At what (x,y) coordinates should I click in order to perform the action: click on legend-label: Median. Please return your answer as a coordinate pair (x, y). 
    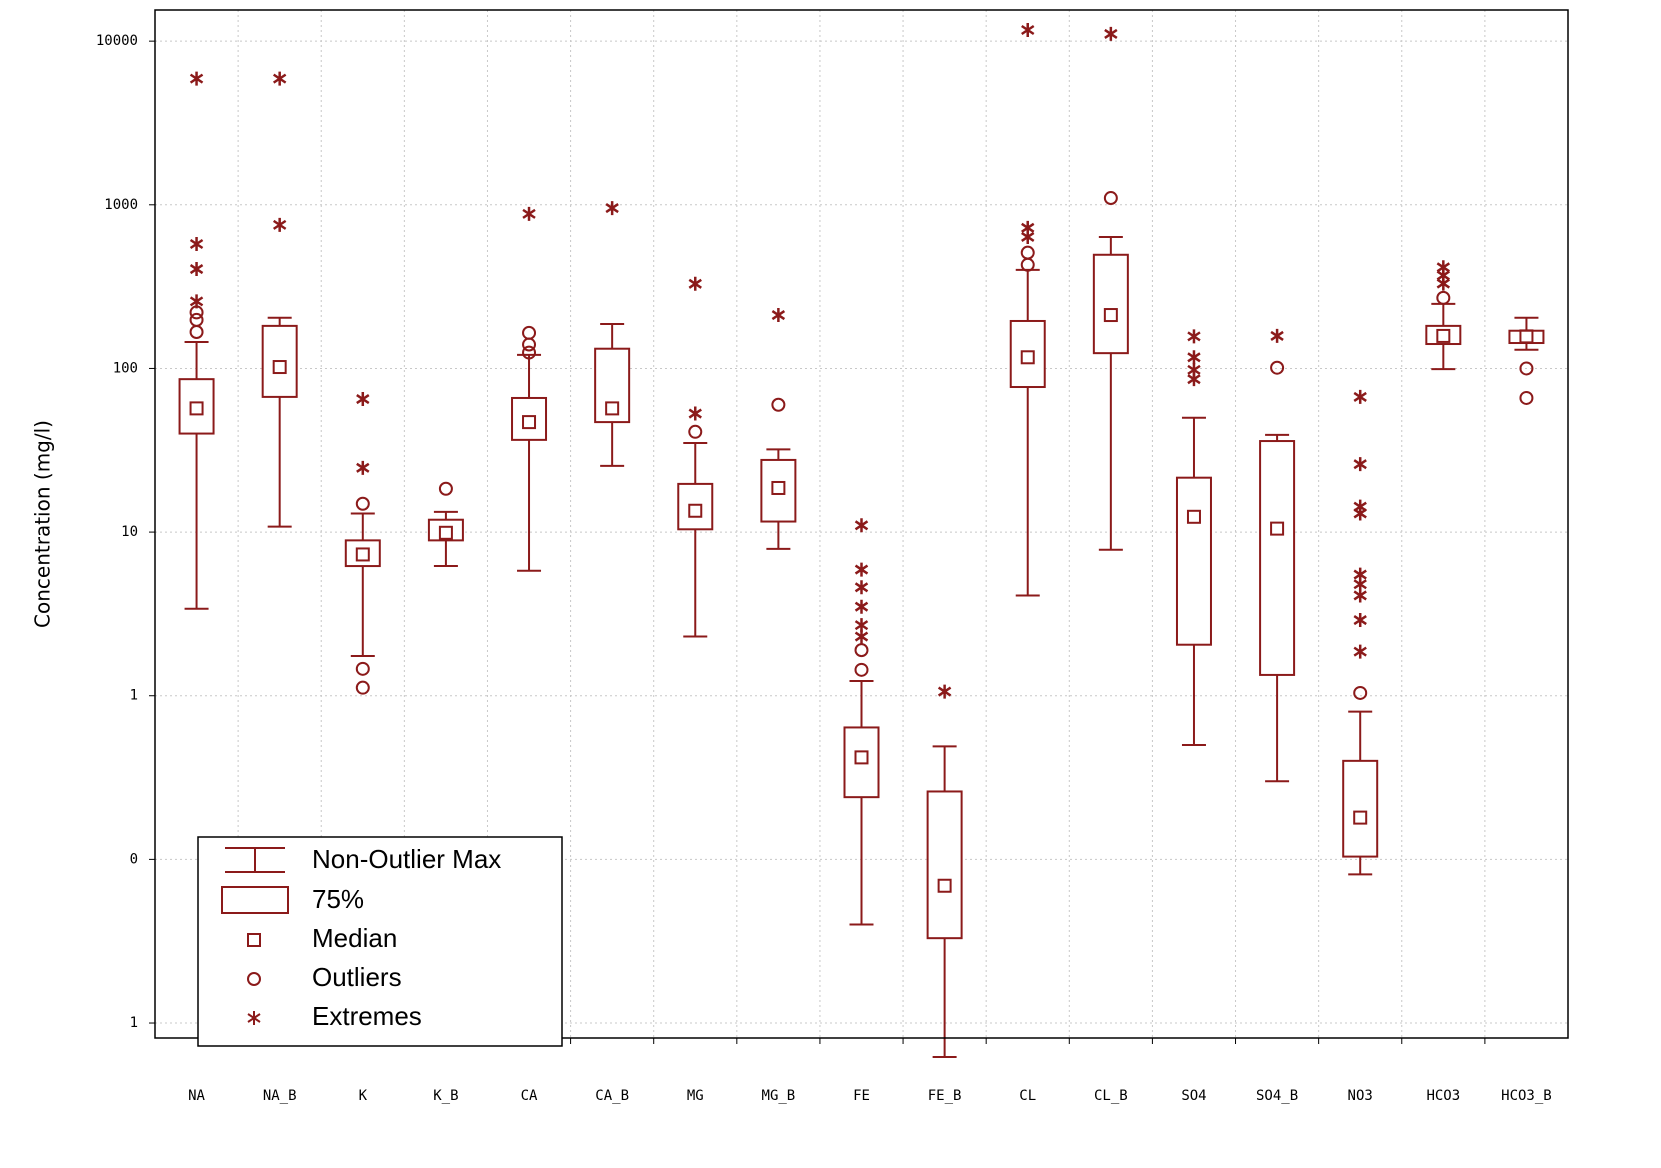
    Looking at the image, I should click on (354, 938).